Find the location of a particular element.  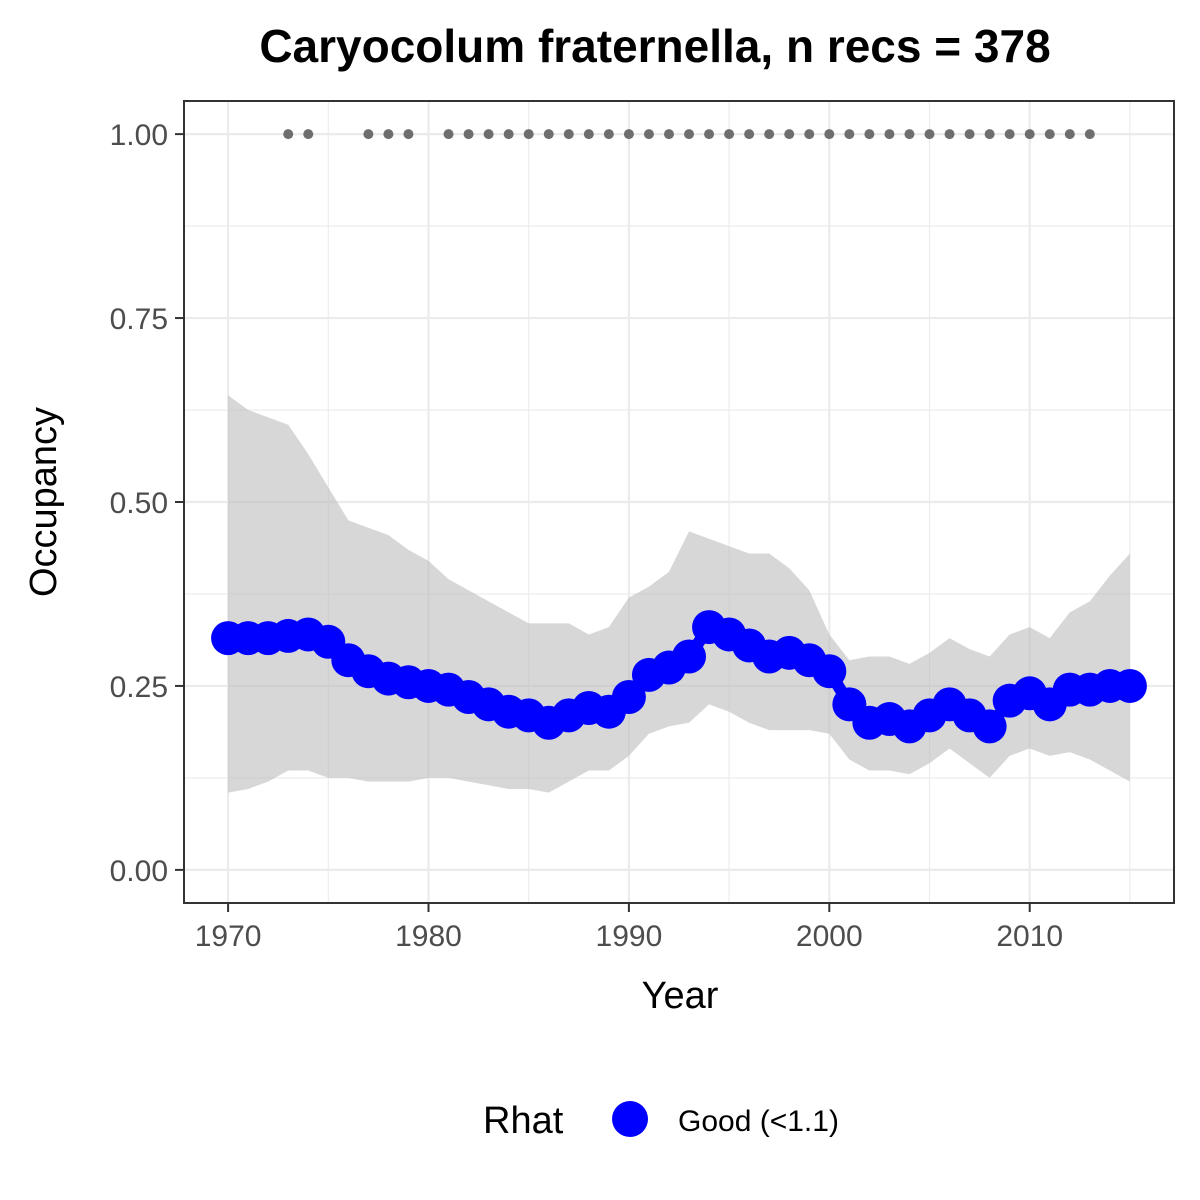

record-points-layer is located at coordinates (689, 134).